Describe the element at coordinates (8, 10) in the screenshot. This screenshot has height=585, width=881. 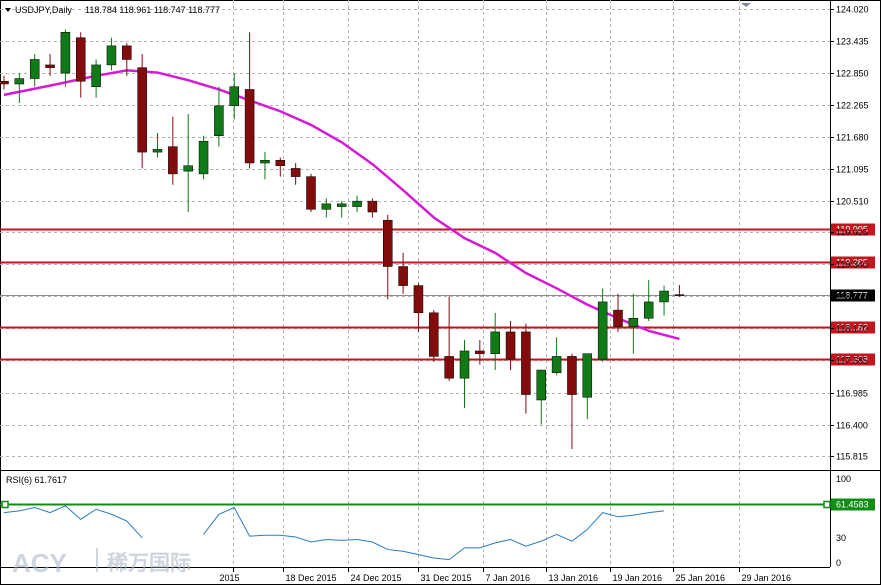
I see `dropdown-icon` at that location.